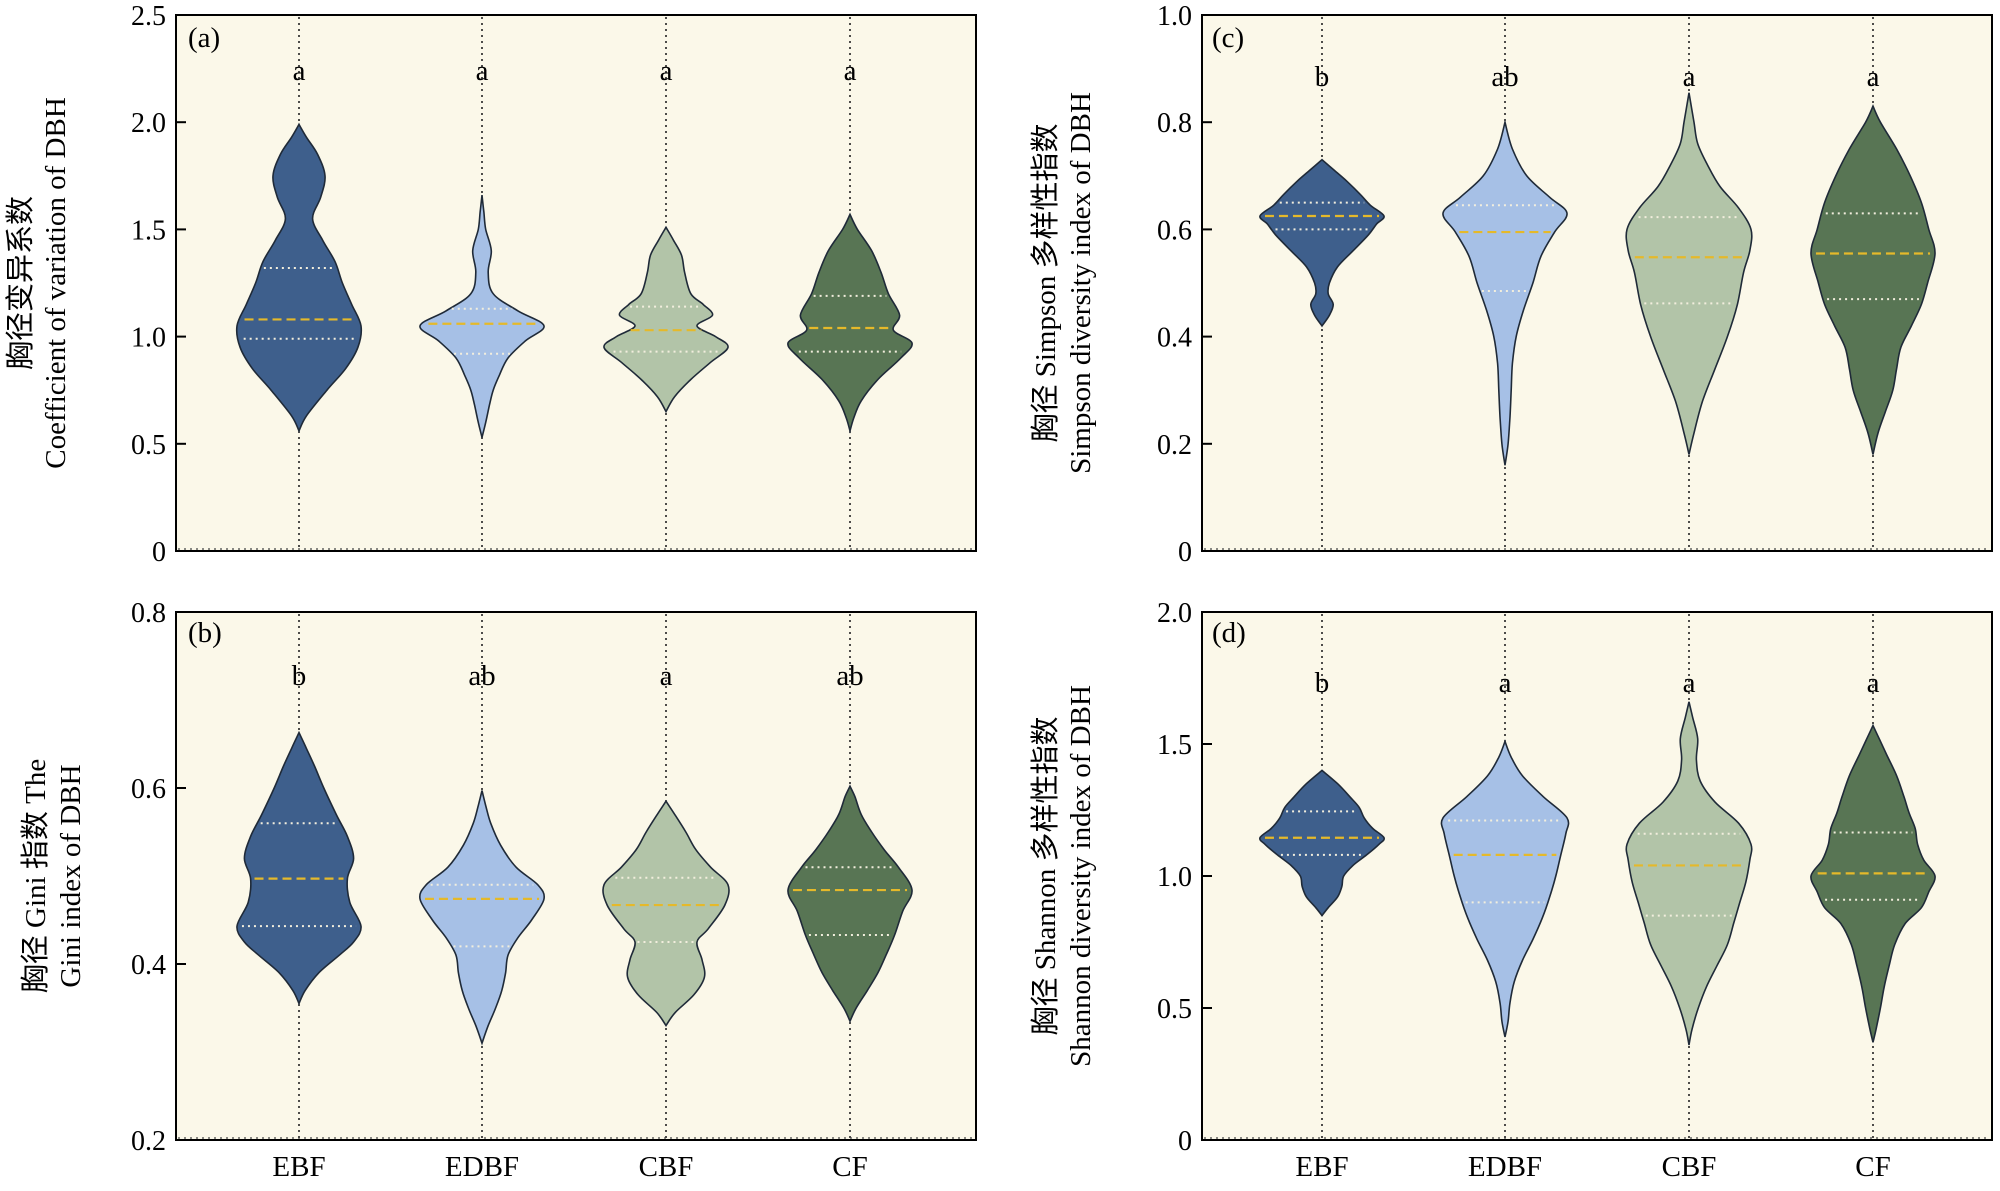 The height and width of the screenshot is (1191, 2000). Describe the element at coordinates (158, 877) in the screenshot. I see `panel-b-y-ticks: 0.2 0.4 0.6 0.8` at that location.